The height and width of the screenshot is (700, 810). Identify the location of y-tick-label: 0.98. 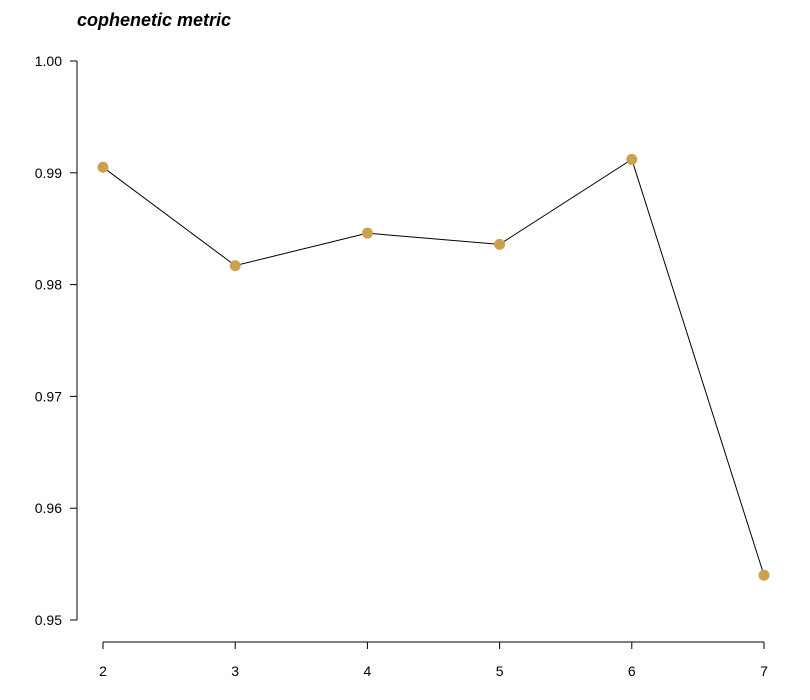
(48, 285).